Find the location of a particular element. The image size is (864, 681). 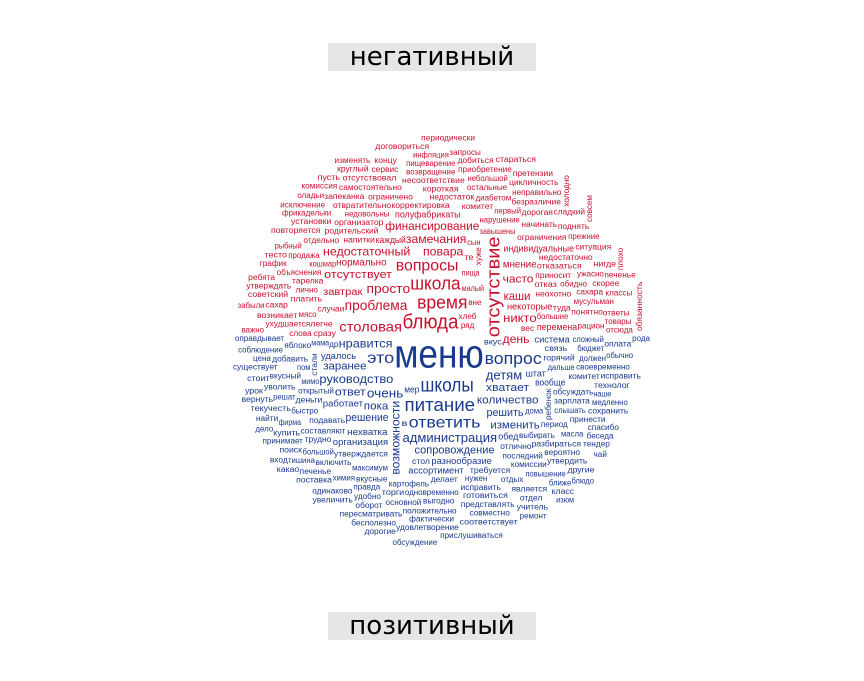

word-pos-69: выбирать is located at coordinates (537, 435).